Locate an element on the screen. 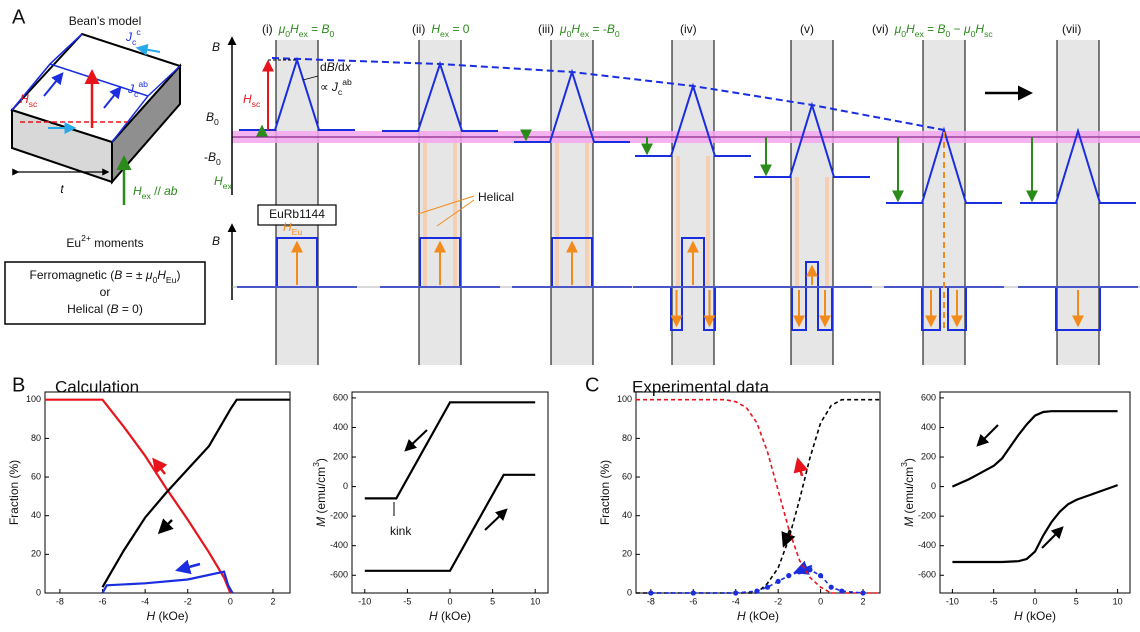 This screenshot has height=632, width=1140. text-segment: c is located at coordinates (138, 32).